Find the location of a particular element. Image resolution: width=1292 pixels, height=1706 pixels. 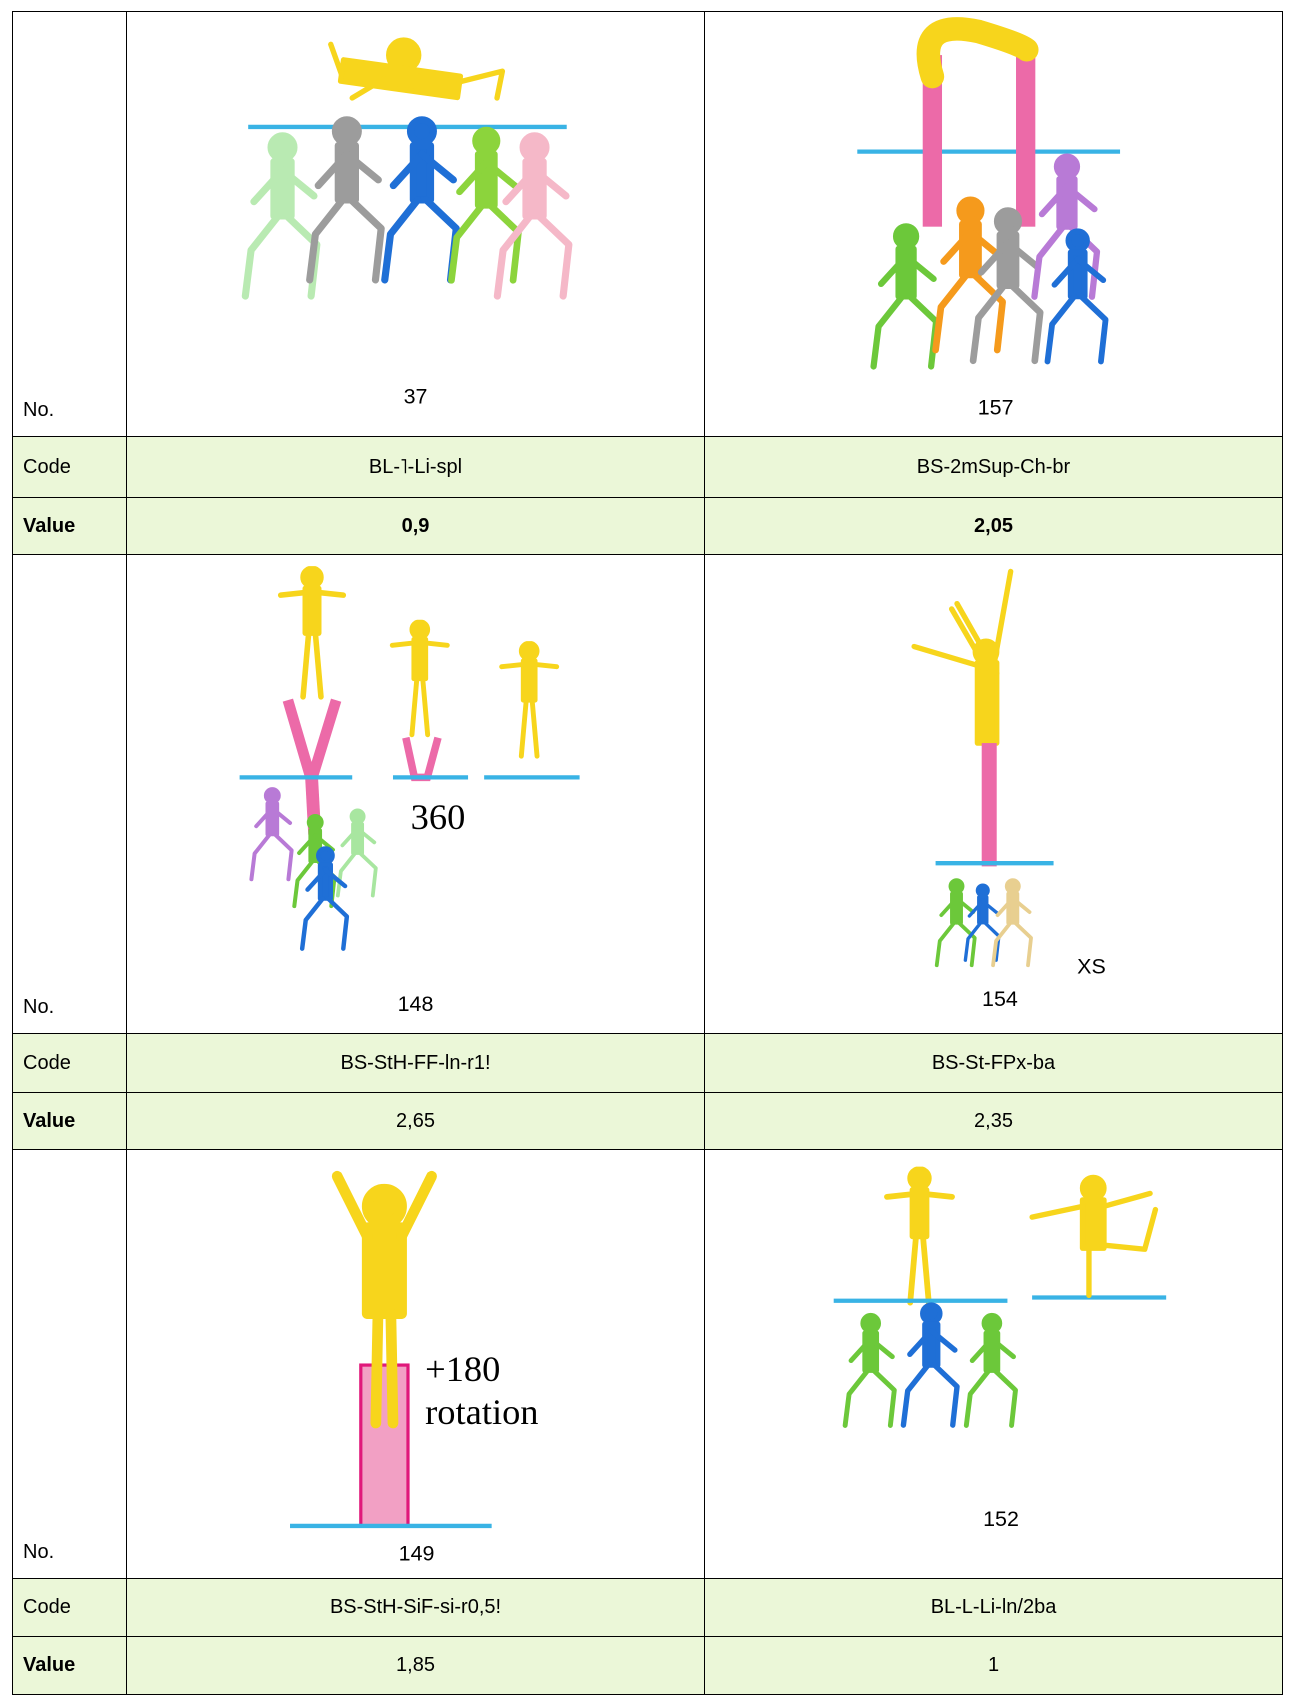

image-cell: 360 148 is located at coordinates (415, 794).